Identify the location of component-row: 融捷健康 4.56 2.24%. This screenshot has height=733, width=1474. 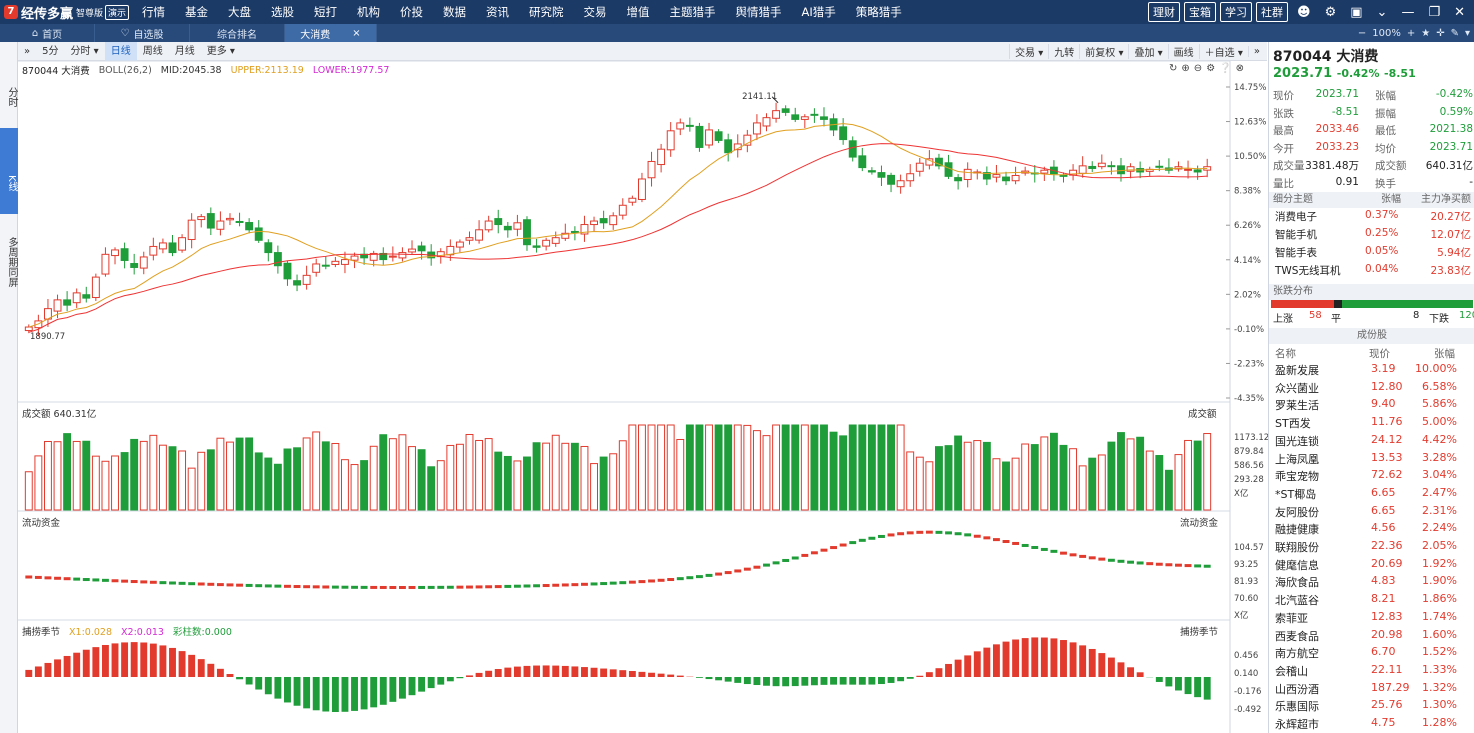
(1374, 529).